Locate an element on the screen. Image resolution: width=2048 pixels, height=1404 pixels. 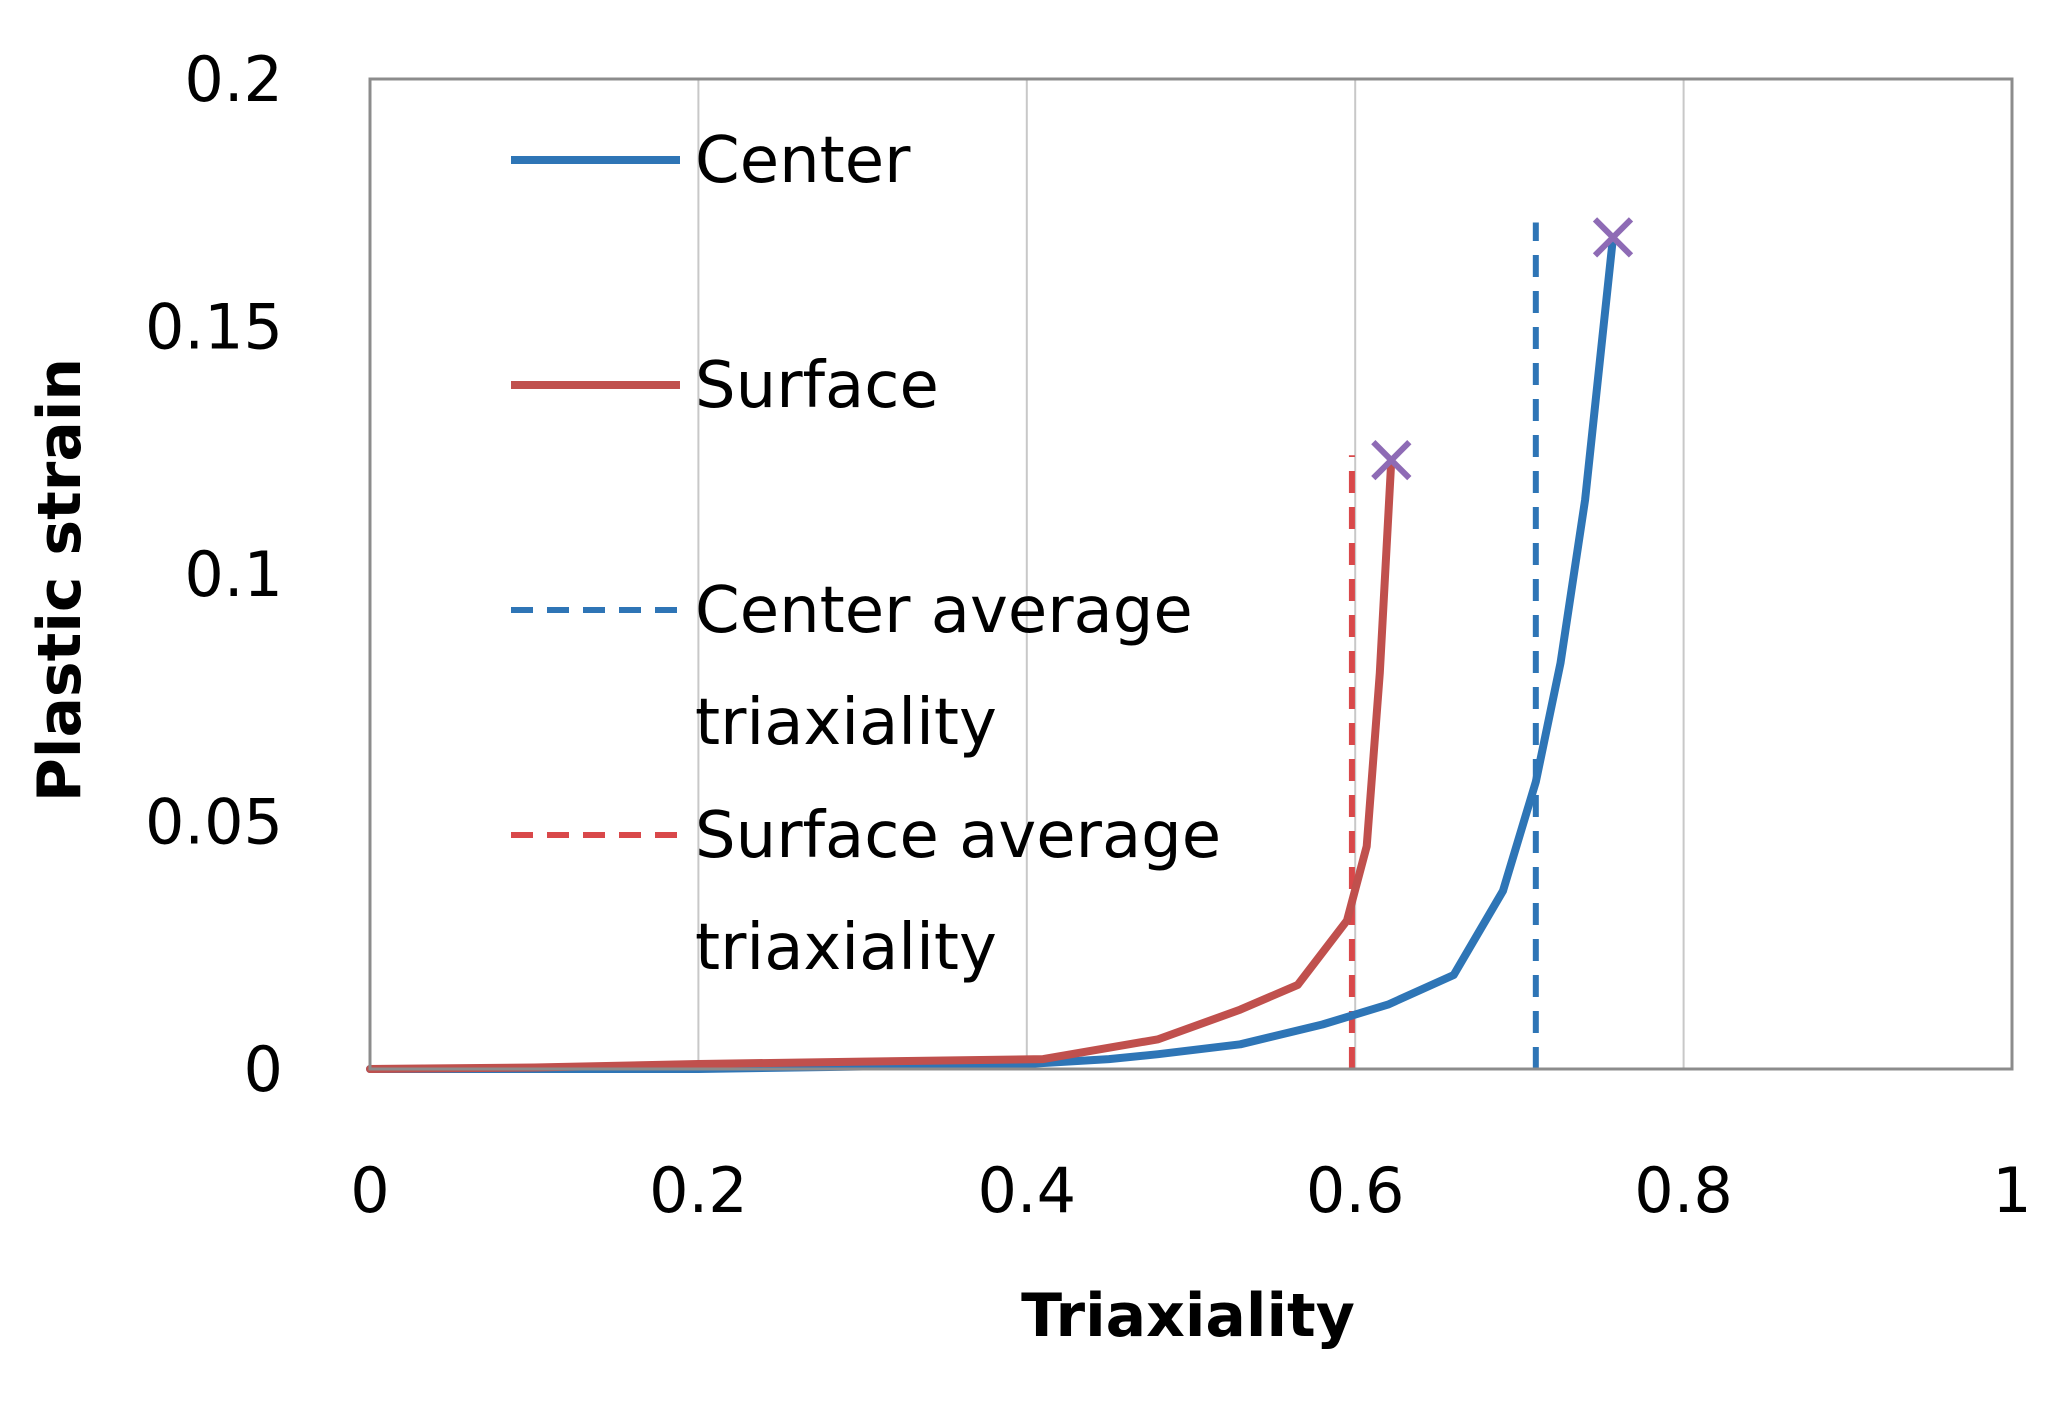
x-axis-title: Triaxiality is located at coordinates (1188, 1316).